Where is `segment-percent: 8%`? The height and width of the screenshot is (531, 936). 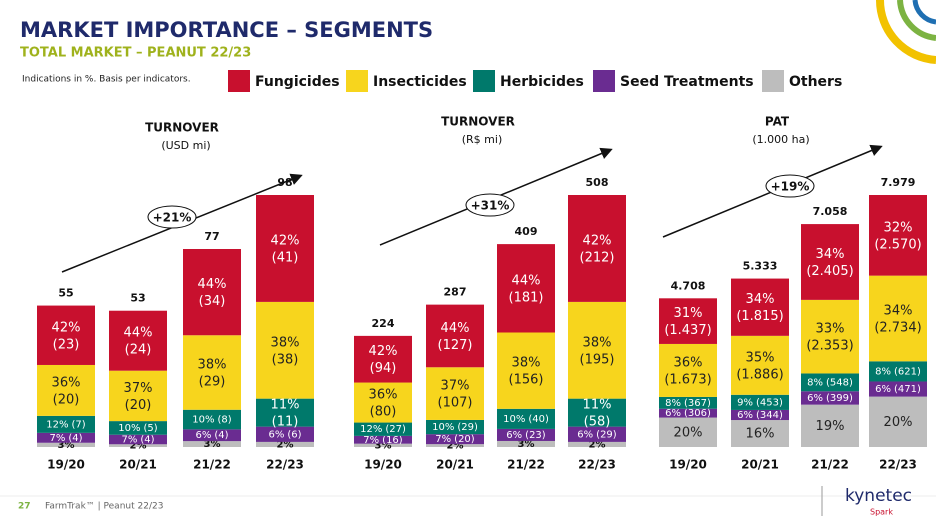 segment-percent: 8% is located at coordinates (883, 371).